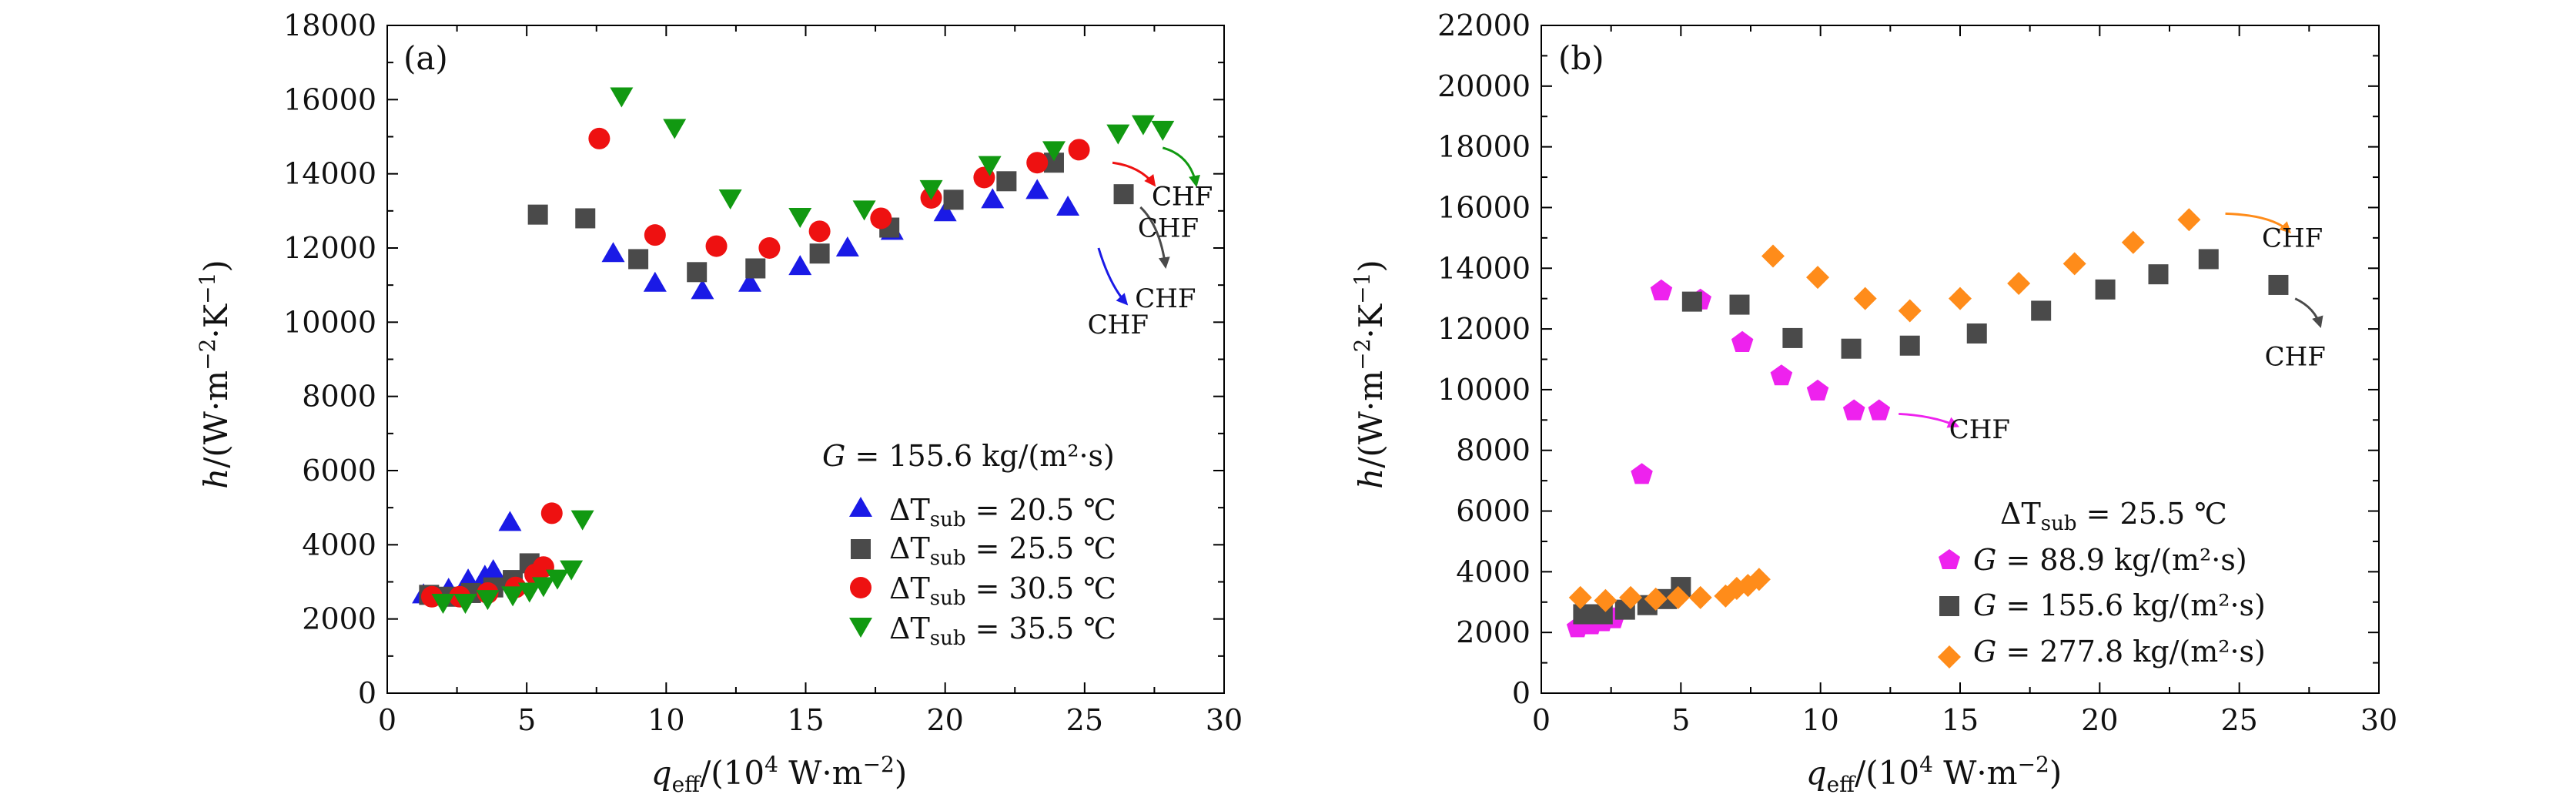 This screenshot has width=2576, height=811. I want to click on svg-text: G = 155.6 kg/(m²·s), so click(2119, 605).